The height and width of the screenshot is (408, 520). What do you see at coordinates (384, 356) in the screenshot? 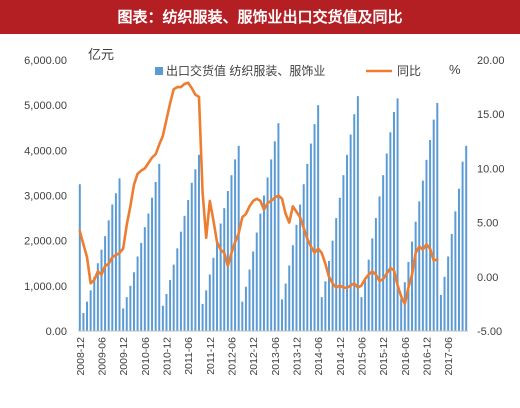
I see `x-tick-label: 2015-12` at bounding box center [384, 356].